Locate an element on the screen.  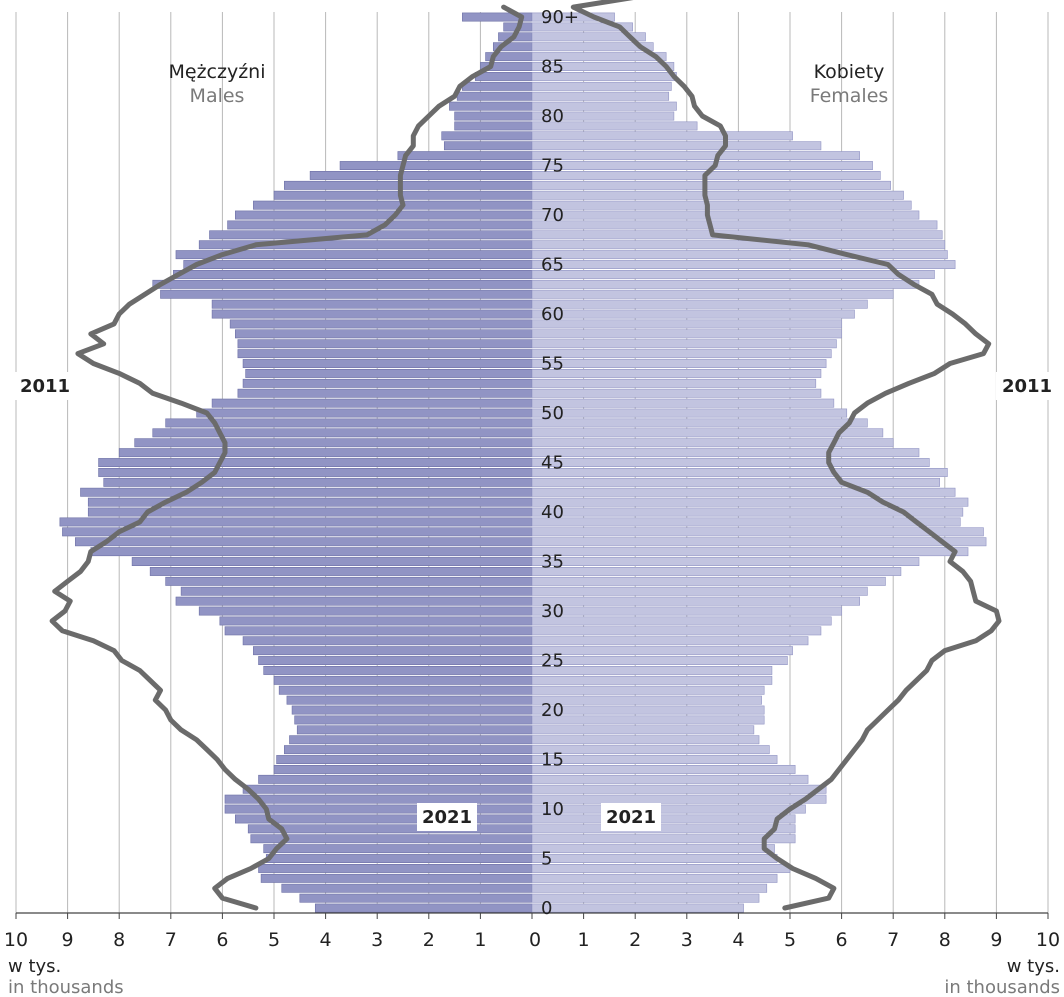
females-label-pl: Kobiety is located at coordinates (849, 72).